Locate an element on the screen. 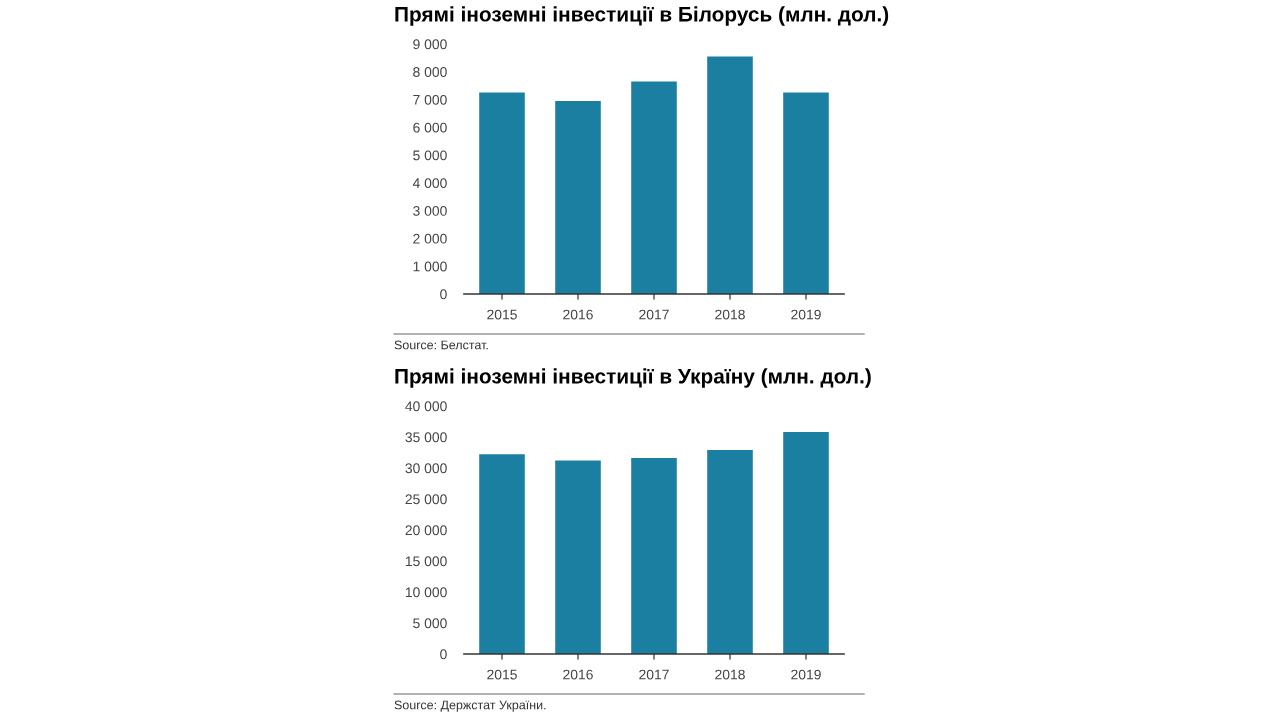 This screenshot has height=720, width=1280. chart-title: Прямі іноземні інвестиції в Україну (млн. дол.) is located at coordinates (633, 378).